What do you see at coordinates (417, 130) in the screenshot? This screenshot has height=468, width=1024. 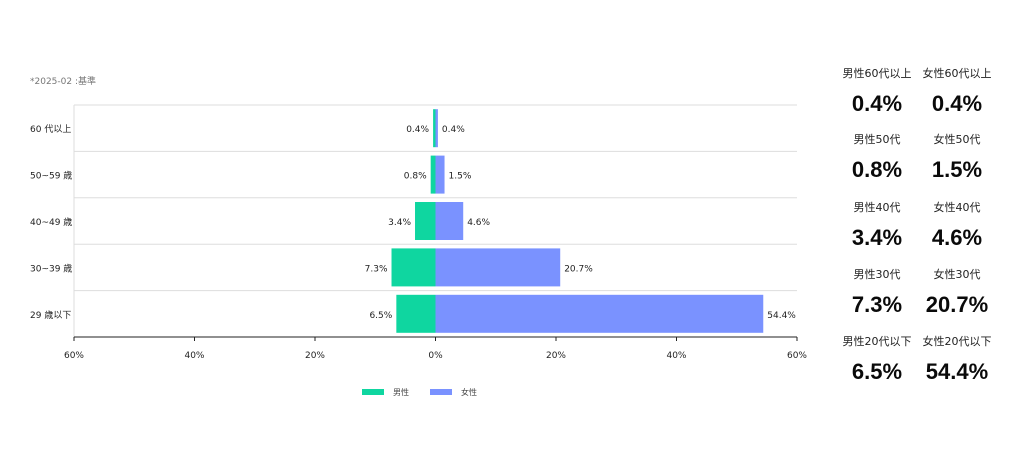 I see `data-label-male: 0.4%` at bounding box center [417, 130].